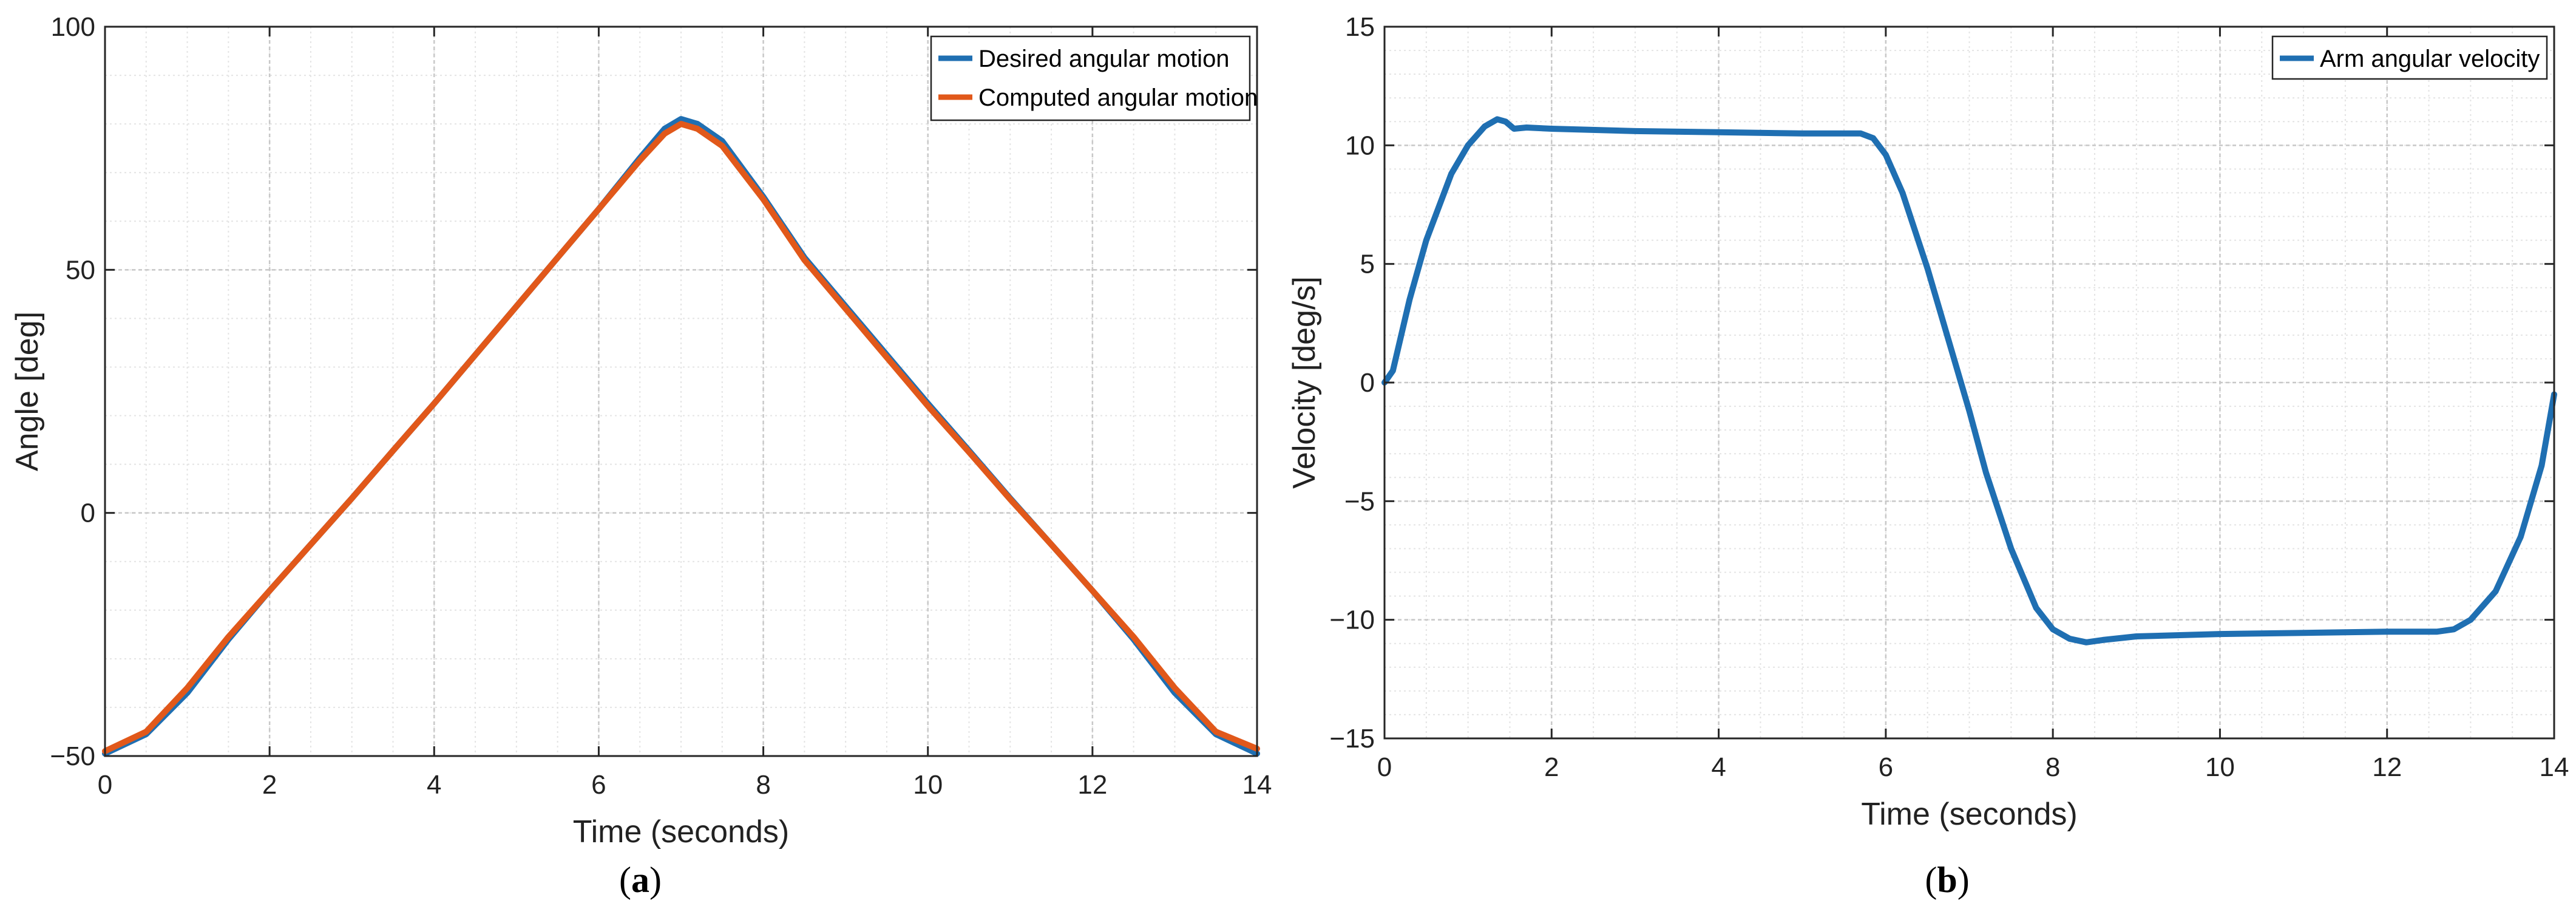 Image resolution: width=2576 pixels, height=923 pixels. What do you see at coordinates (1118, 97) in the screenshot?
I see `legend-label-2: Computed angular motion` at bounding box center [1118, 97].